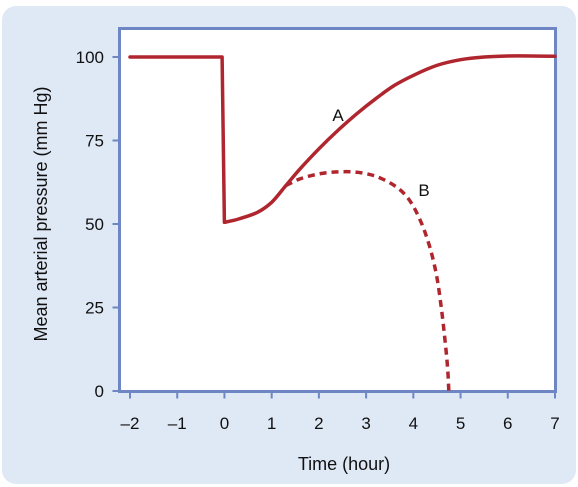  I want to click on x-tick-label: 6, so click(507, 423).